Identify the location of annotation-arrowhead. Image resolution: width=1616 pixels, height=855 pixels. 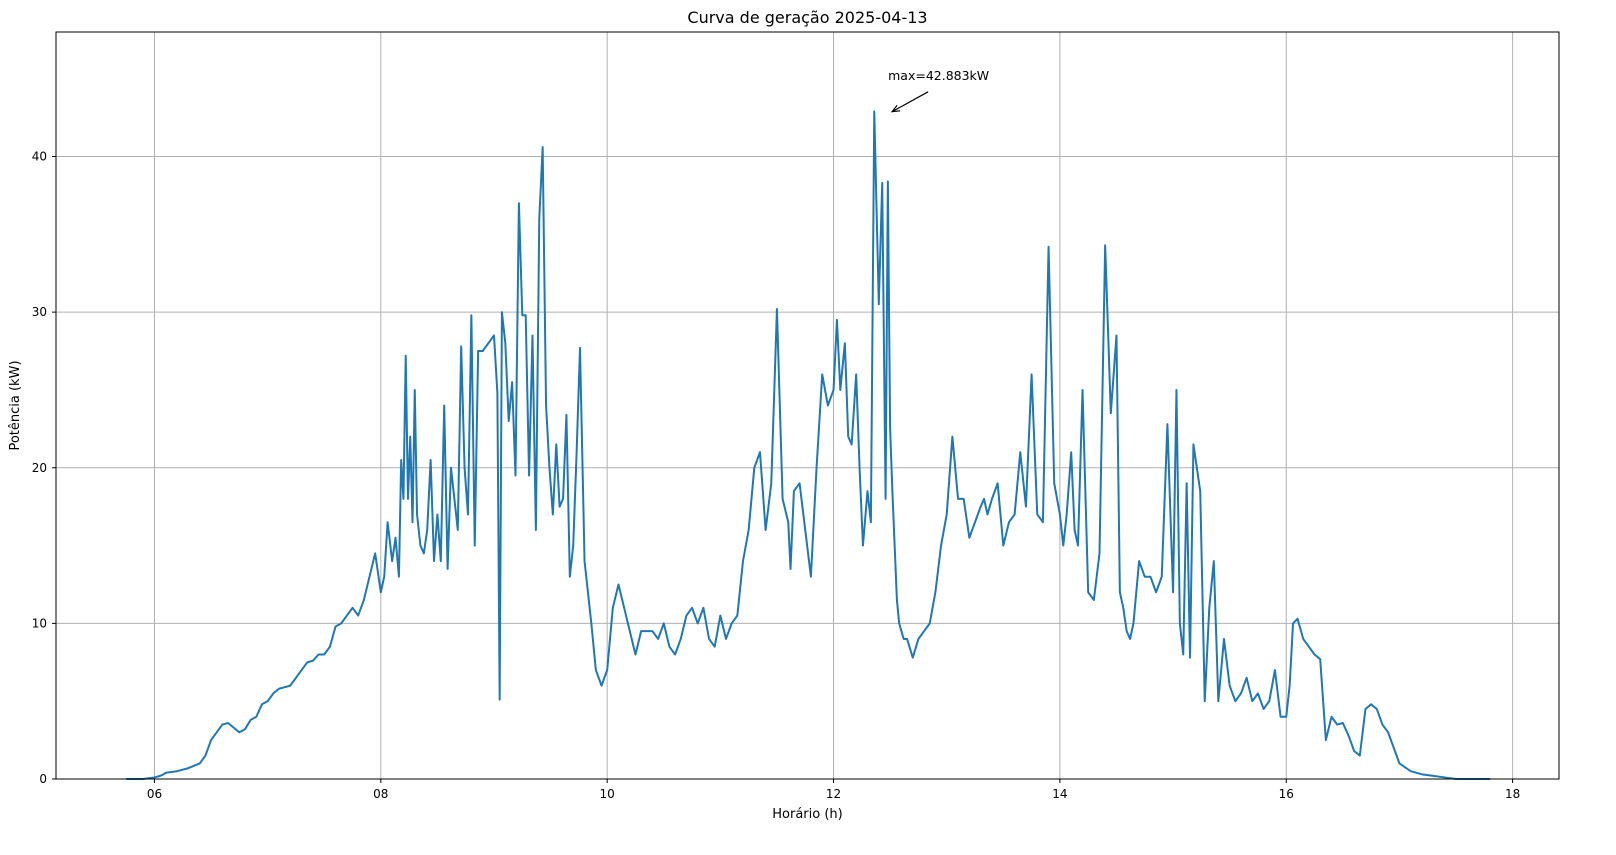
(895, 108).